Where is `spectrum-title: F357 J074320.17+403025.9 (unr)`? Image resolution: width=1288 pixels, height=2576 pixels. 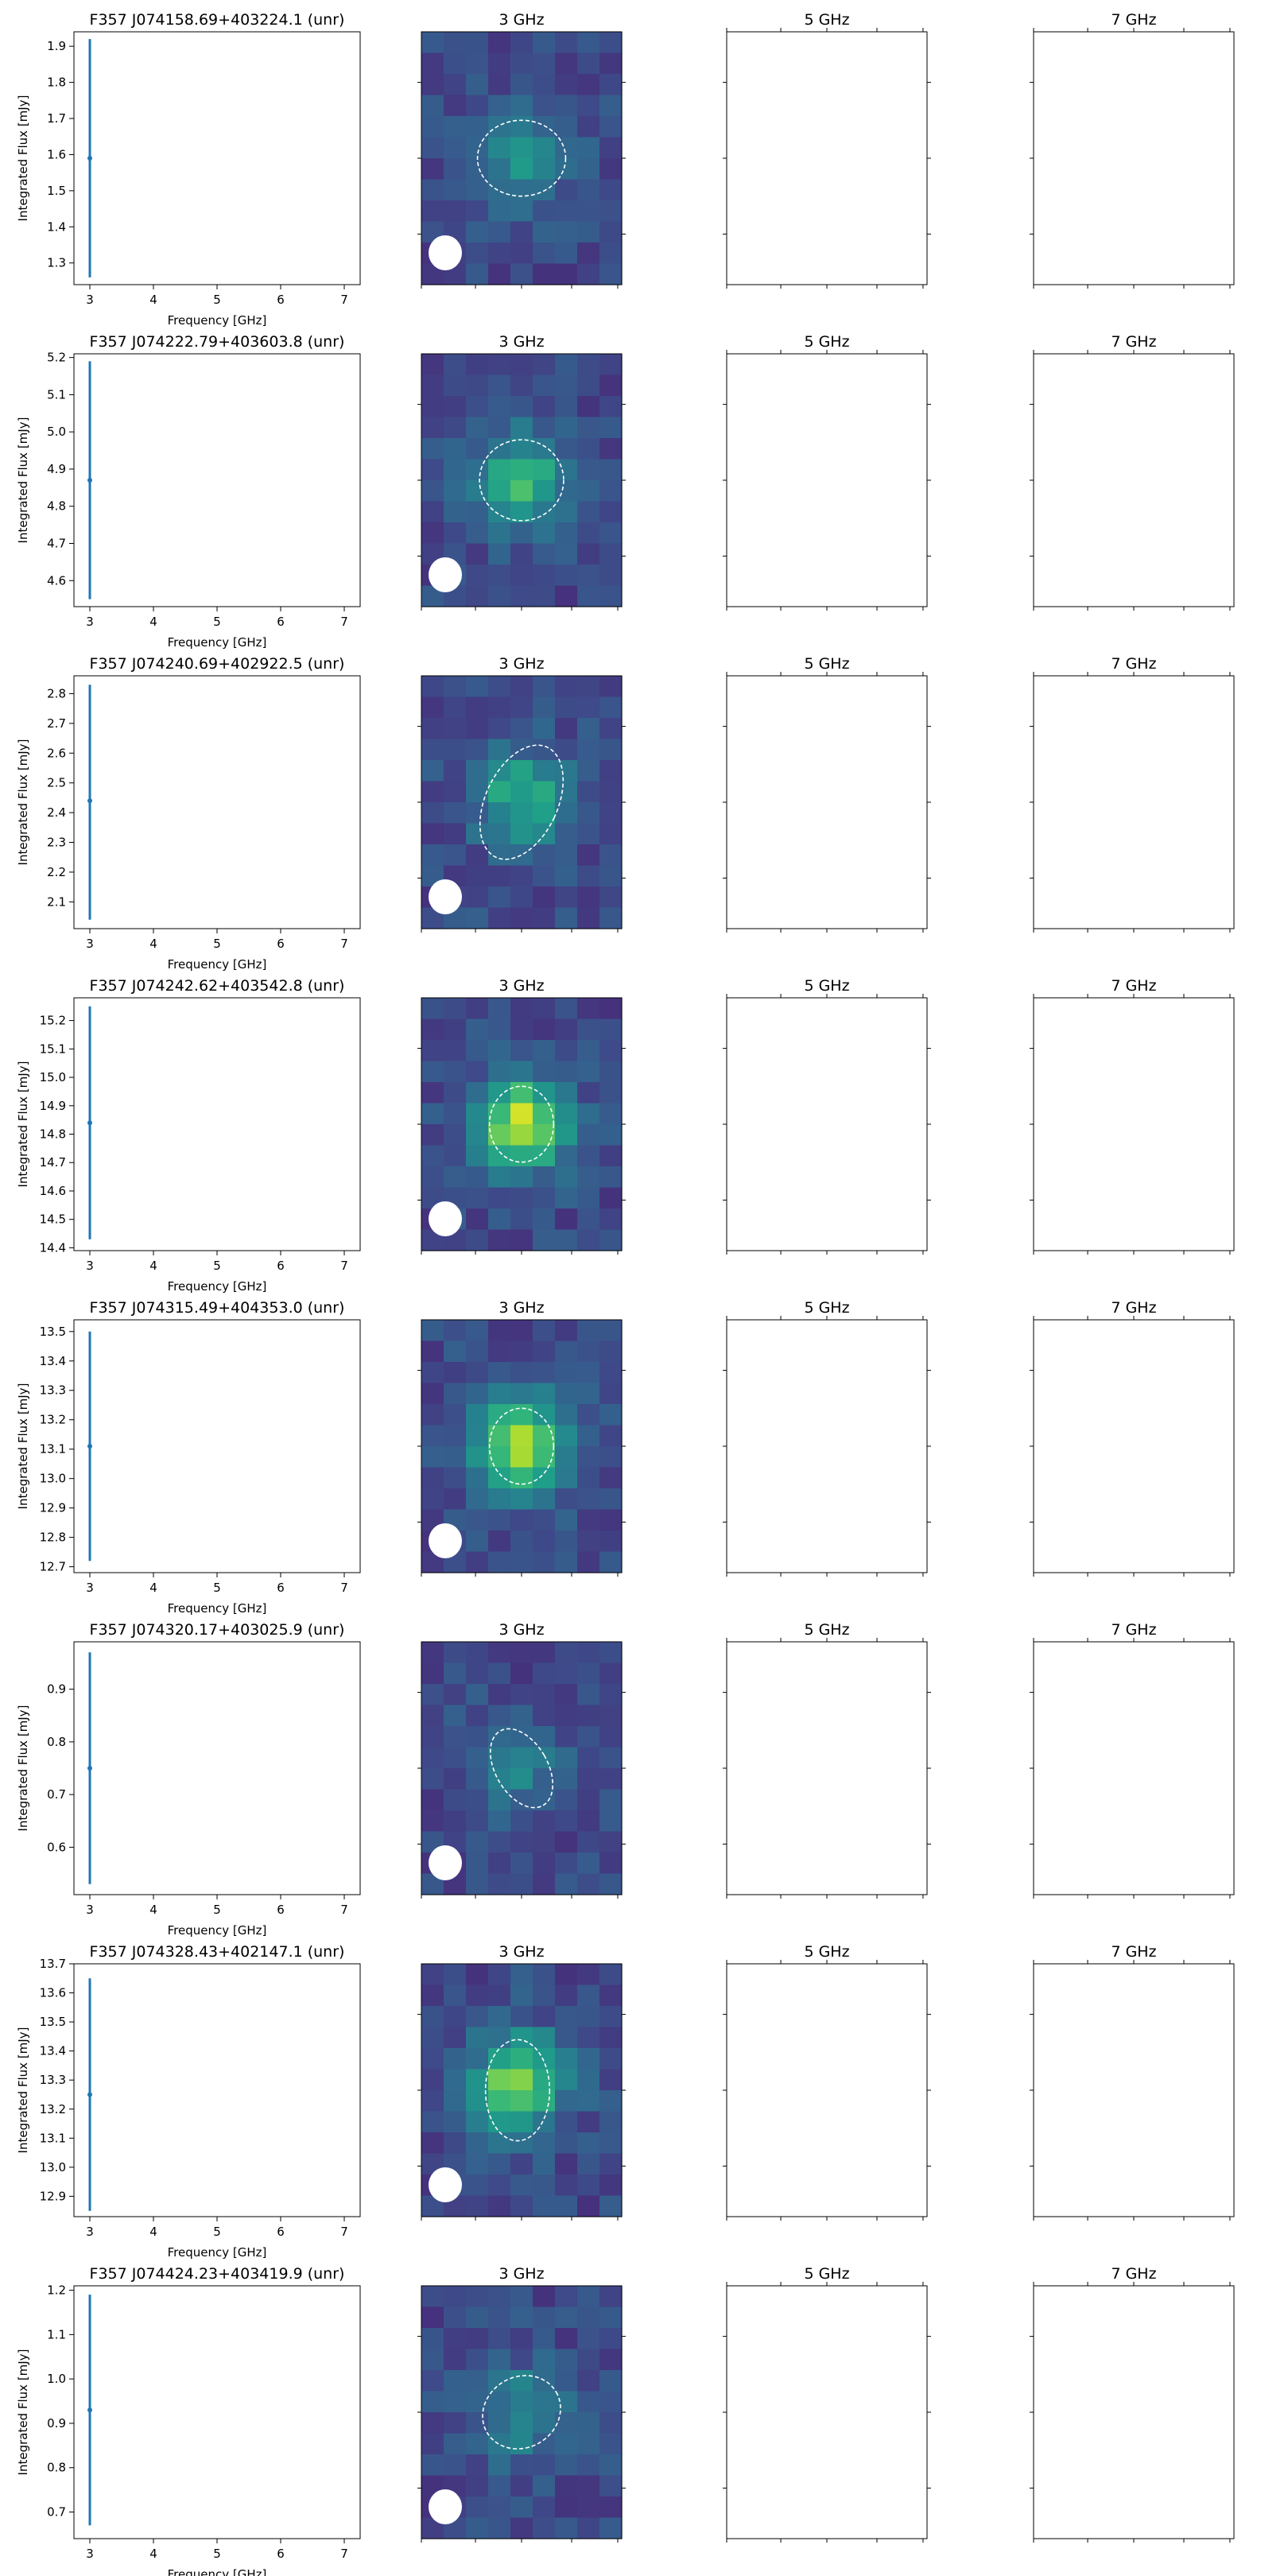 spectrum-title: F357 J074320.17+403025.9 (unr) is located at coordinates (218, 1630).